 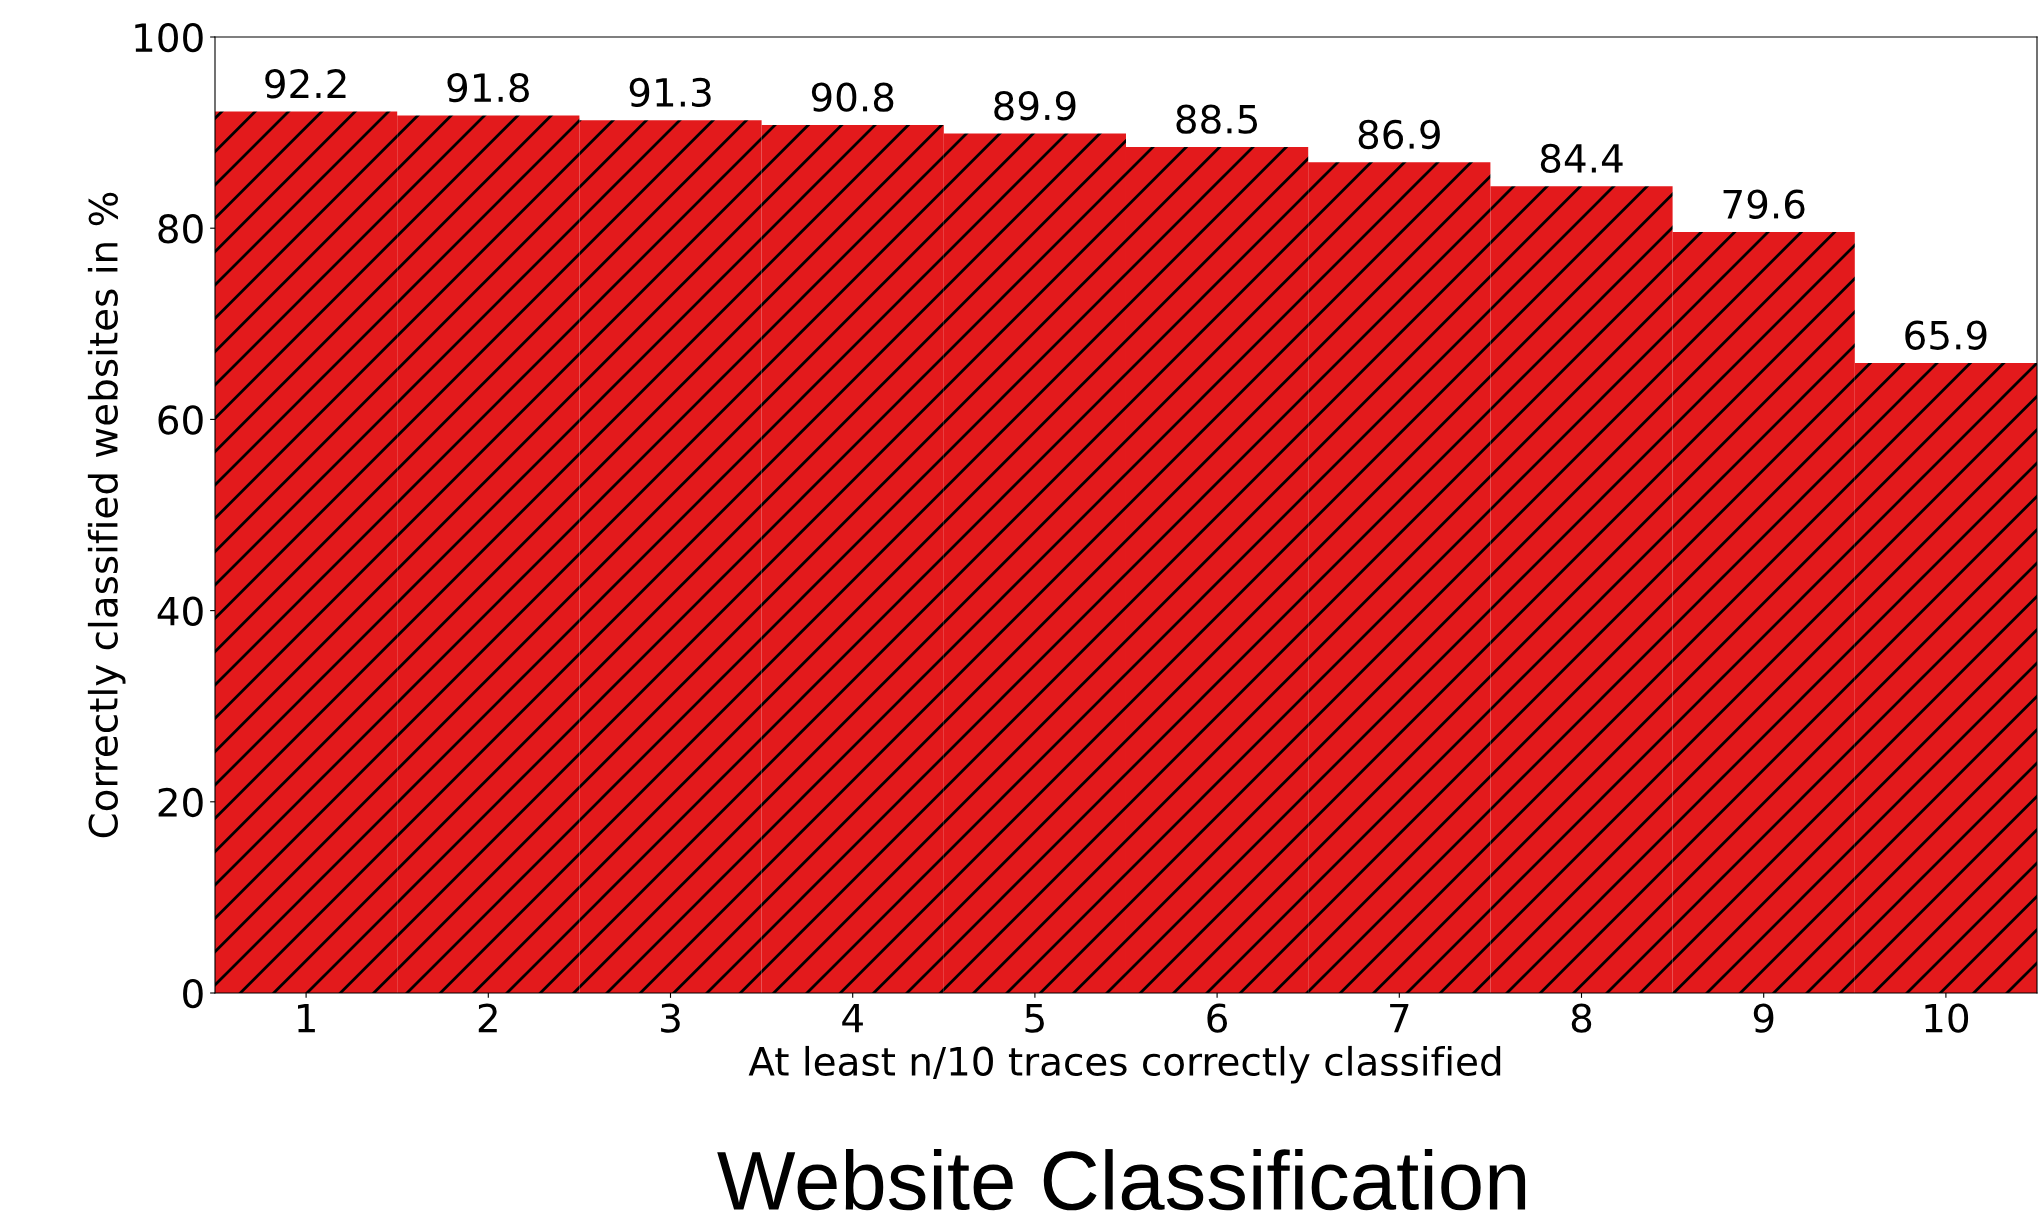 I want to click on y-tick-label: 60, so click(x=180, y=420).